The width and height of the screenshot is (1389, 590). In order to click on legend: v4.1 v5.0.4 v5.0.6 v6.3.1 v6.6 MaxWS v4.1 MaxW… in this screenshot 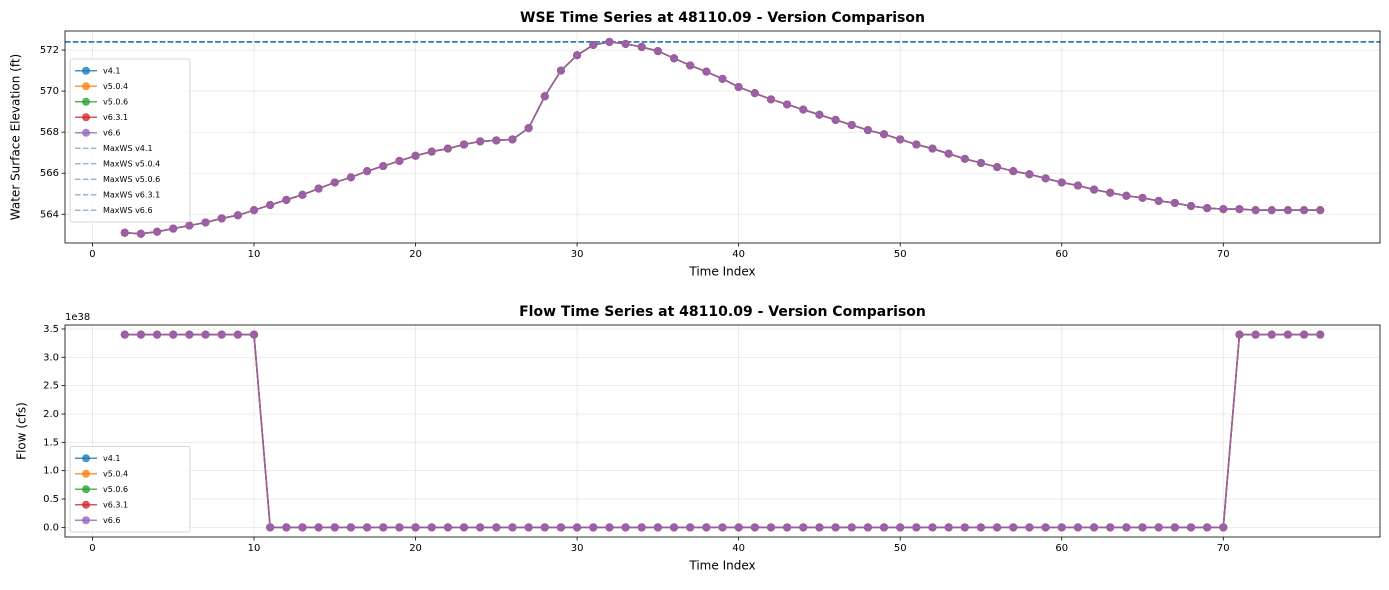, I will do `click(130, 140)`.